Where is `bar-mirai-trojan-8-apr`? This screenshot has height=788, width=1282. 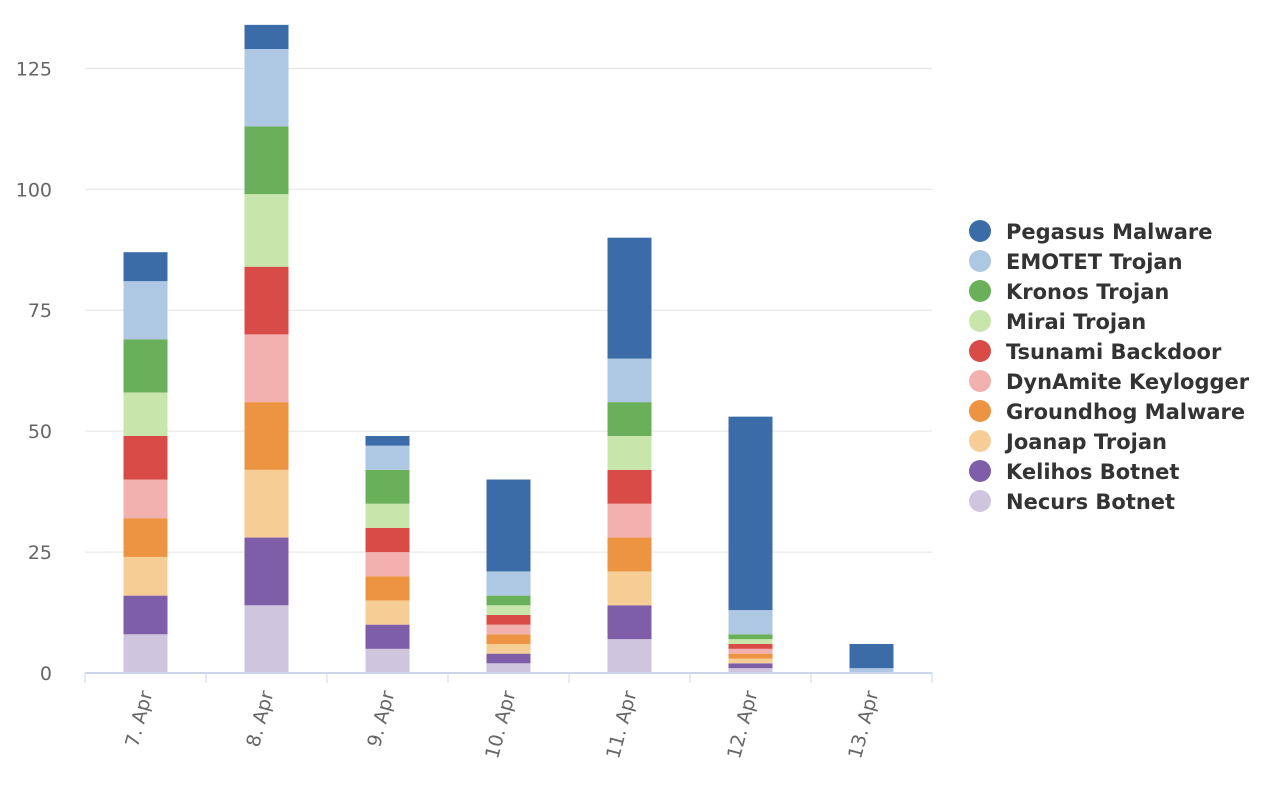 bar-mirai-trojan-8-apr is located at coordinates (266, 230).